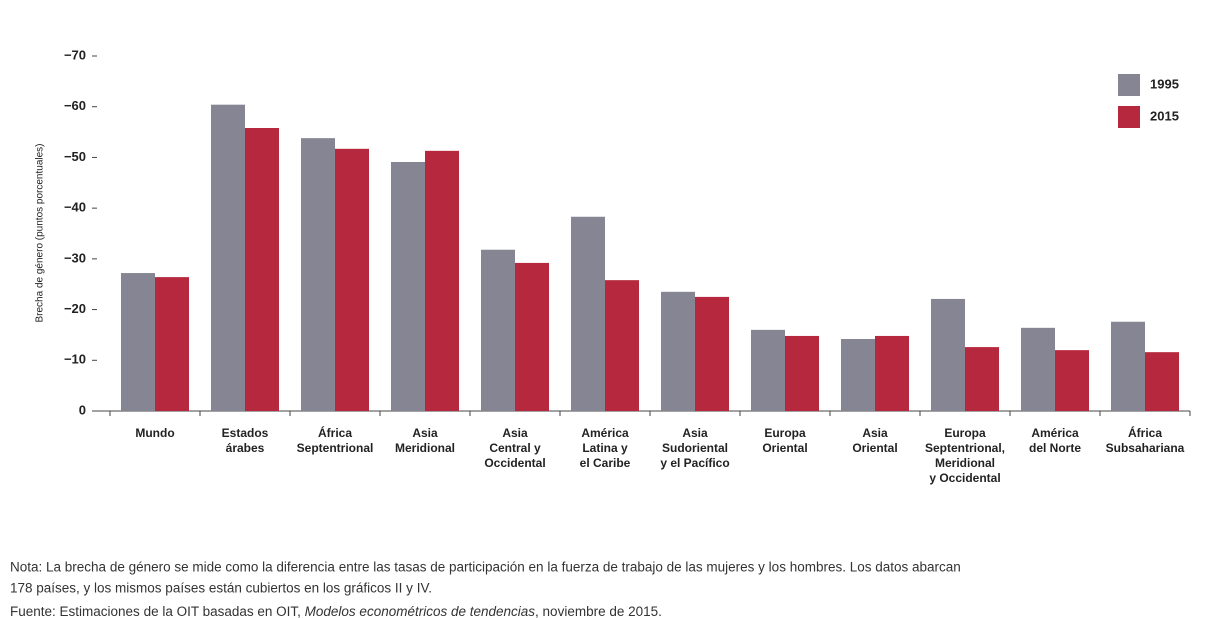 The height and width of the screenshot is (618, 1214). Describe the element at coordinates (694, 463) in the screenshot. I see `x-tick-label: y el Pacífico` at that location.